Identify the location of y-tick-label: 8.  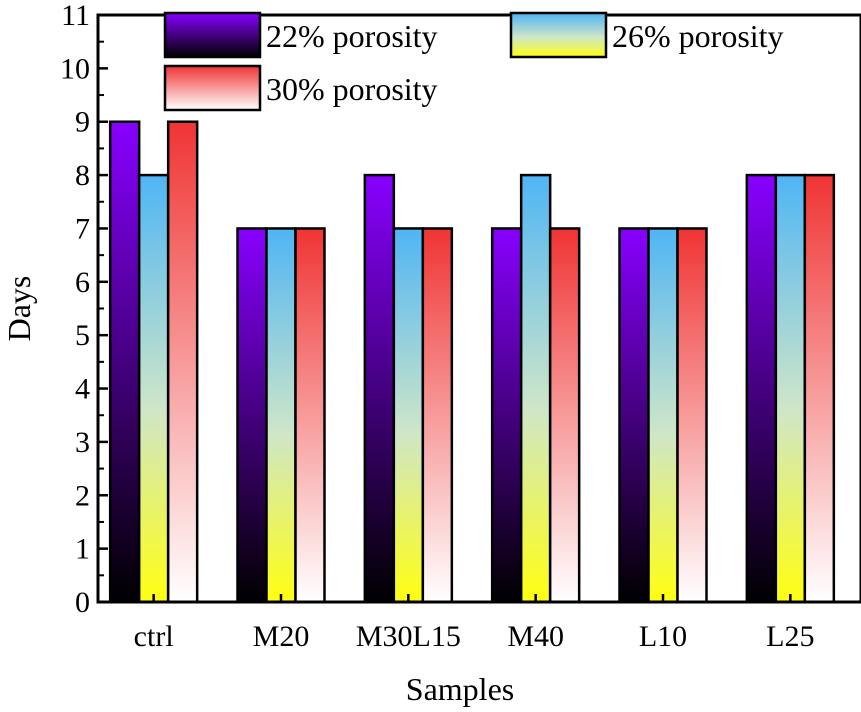
(82, 175).